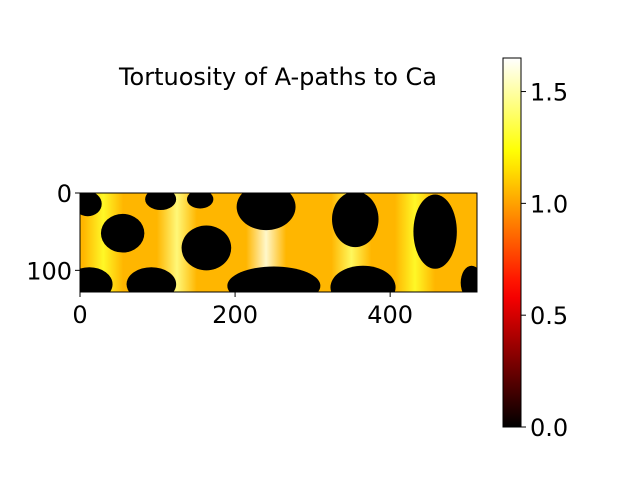 The image size is (640, 480). What do you see at coordinates (64, 194) in the screenshot?
I see `y-tick-label: 0` at bounding box center [64, 194].